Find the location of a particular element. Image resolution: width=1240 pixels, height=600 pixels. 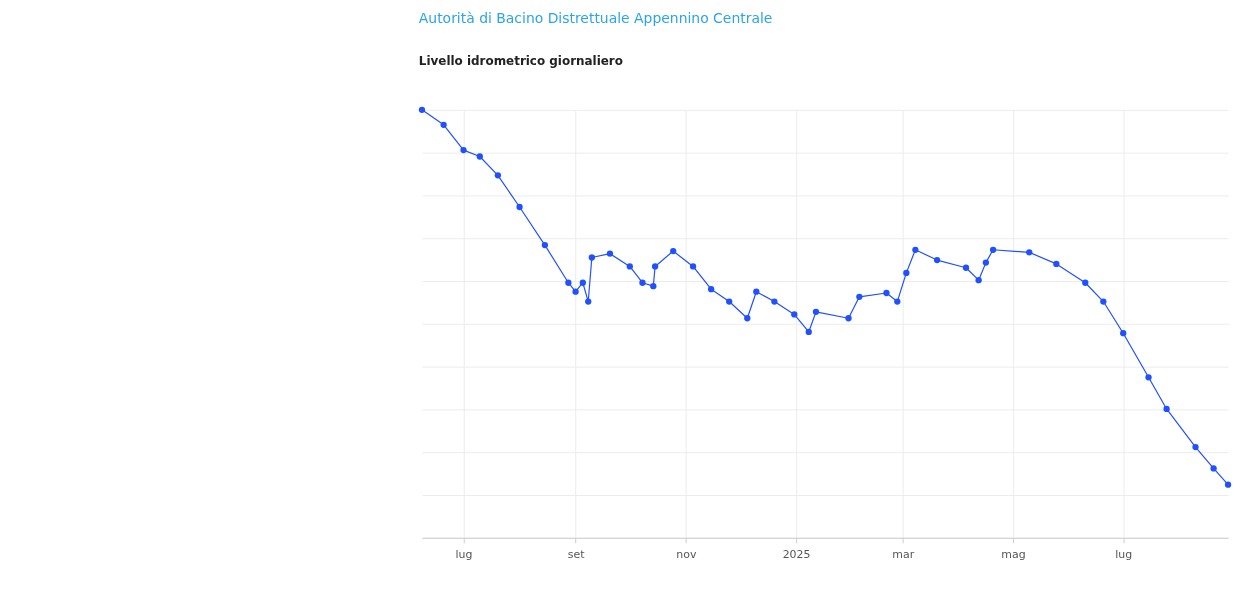

x-tick-label: mag is located at coordinates (1013, 555).